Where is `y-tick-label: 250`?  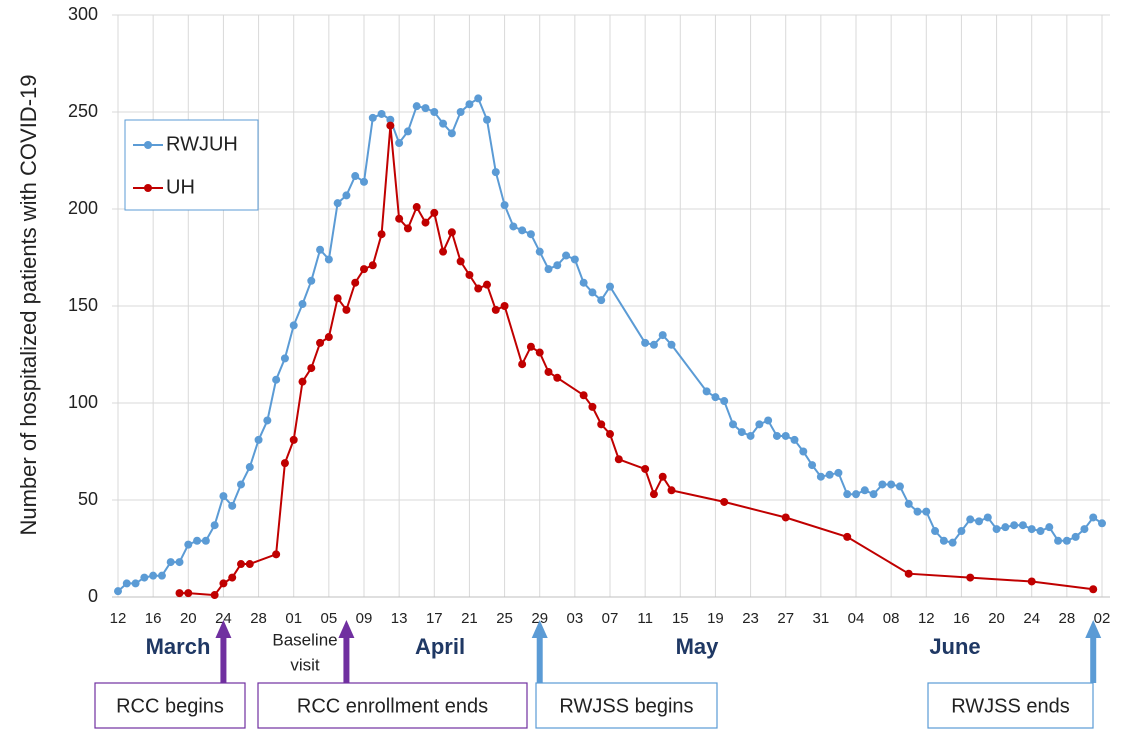 y-tick-label: 250 is located at coordinates (83, 111).